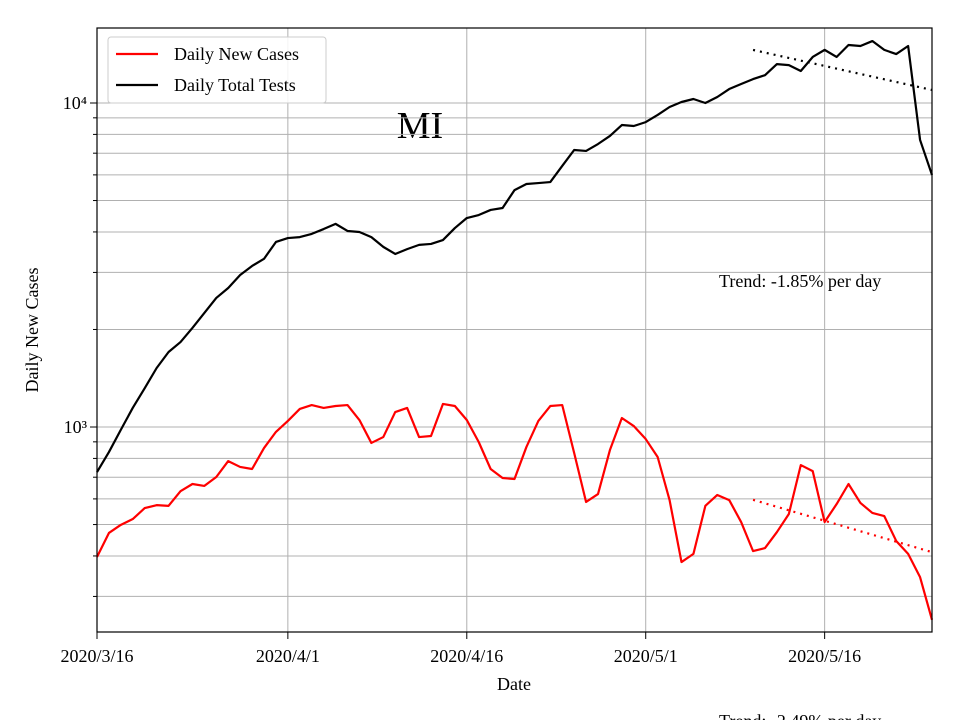 The image size is (960, 720). Describe the element at coordinates (646, 656) in the screenshot. I see `x-tick-label: 2020/5/1` at that location.